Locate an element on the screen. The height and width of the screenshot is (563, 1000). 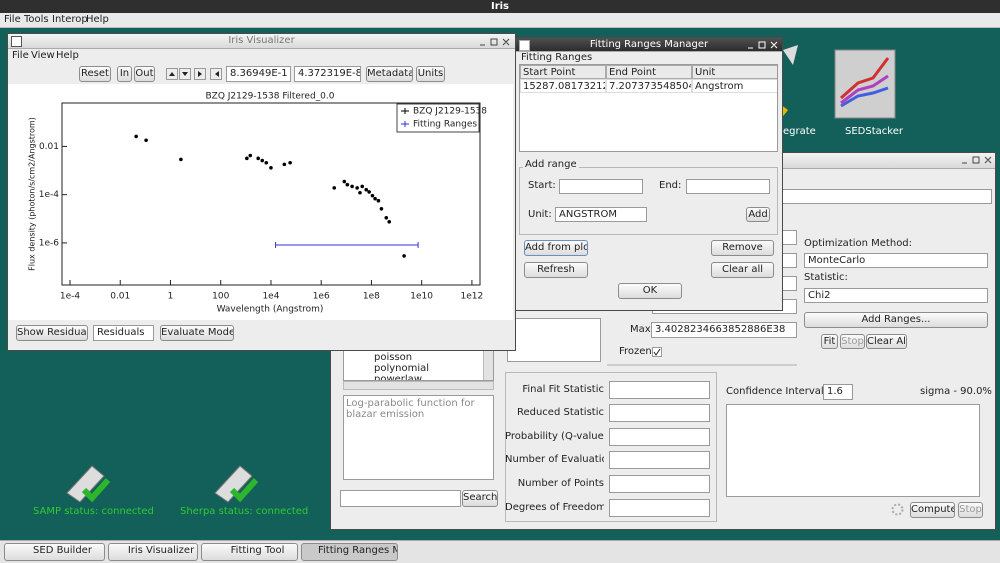
checkbox is located at coordinates (657, 352).